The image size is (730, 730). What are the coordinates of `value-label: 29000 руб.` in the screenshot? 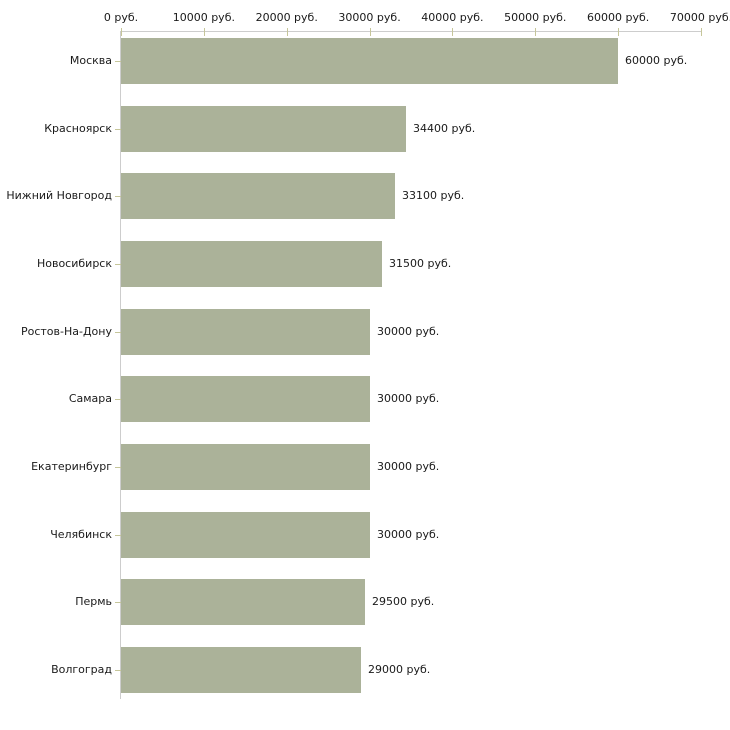 It's located at (399, 669).